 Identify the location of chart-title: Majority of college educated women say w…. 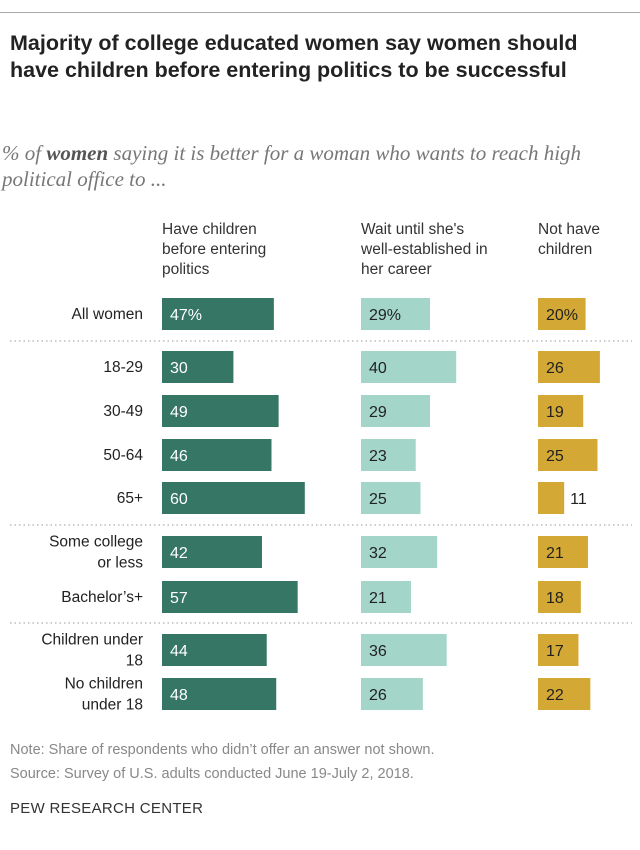
(294, 56).